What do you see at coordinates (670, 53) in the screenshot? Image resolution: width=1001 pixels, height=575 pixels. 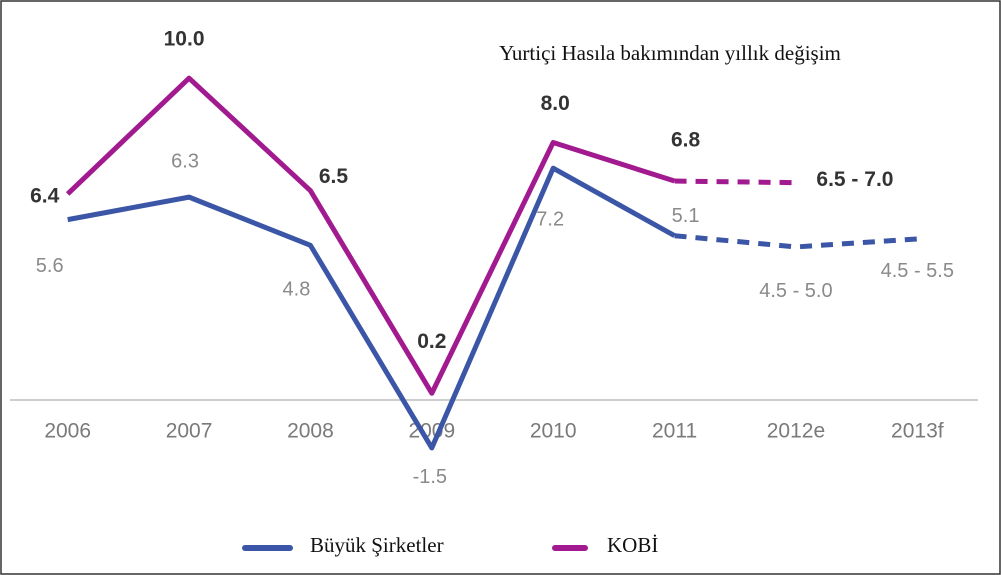 I see `chart-title: Yurtiçi Hasıla bakımından yıllık değişim` at bounding box center [670, 53].